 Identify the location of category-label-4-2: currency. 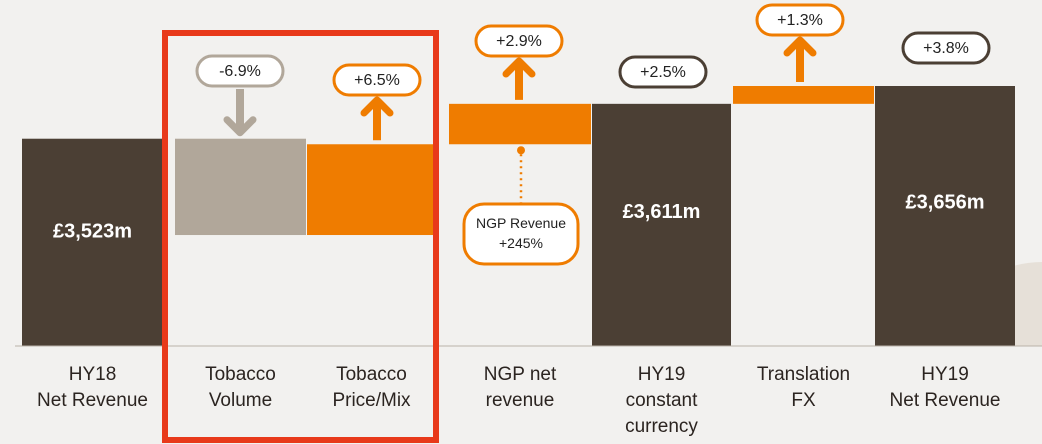
(661, 426).